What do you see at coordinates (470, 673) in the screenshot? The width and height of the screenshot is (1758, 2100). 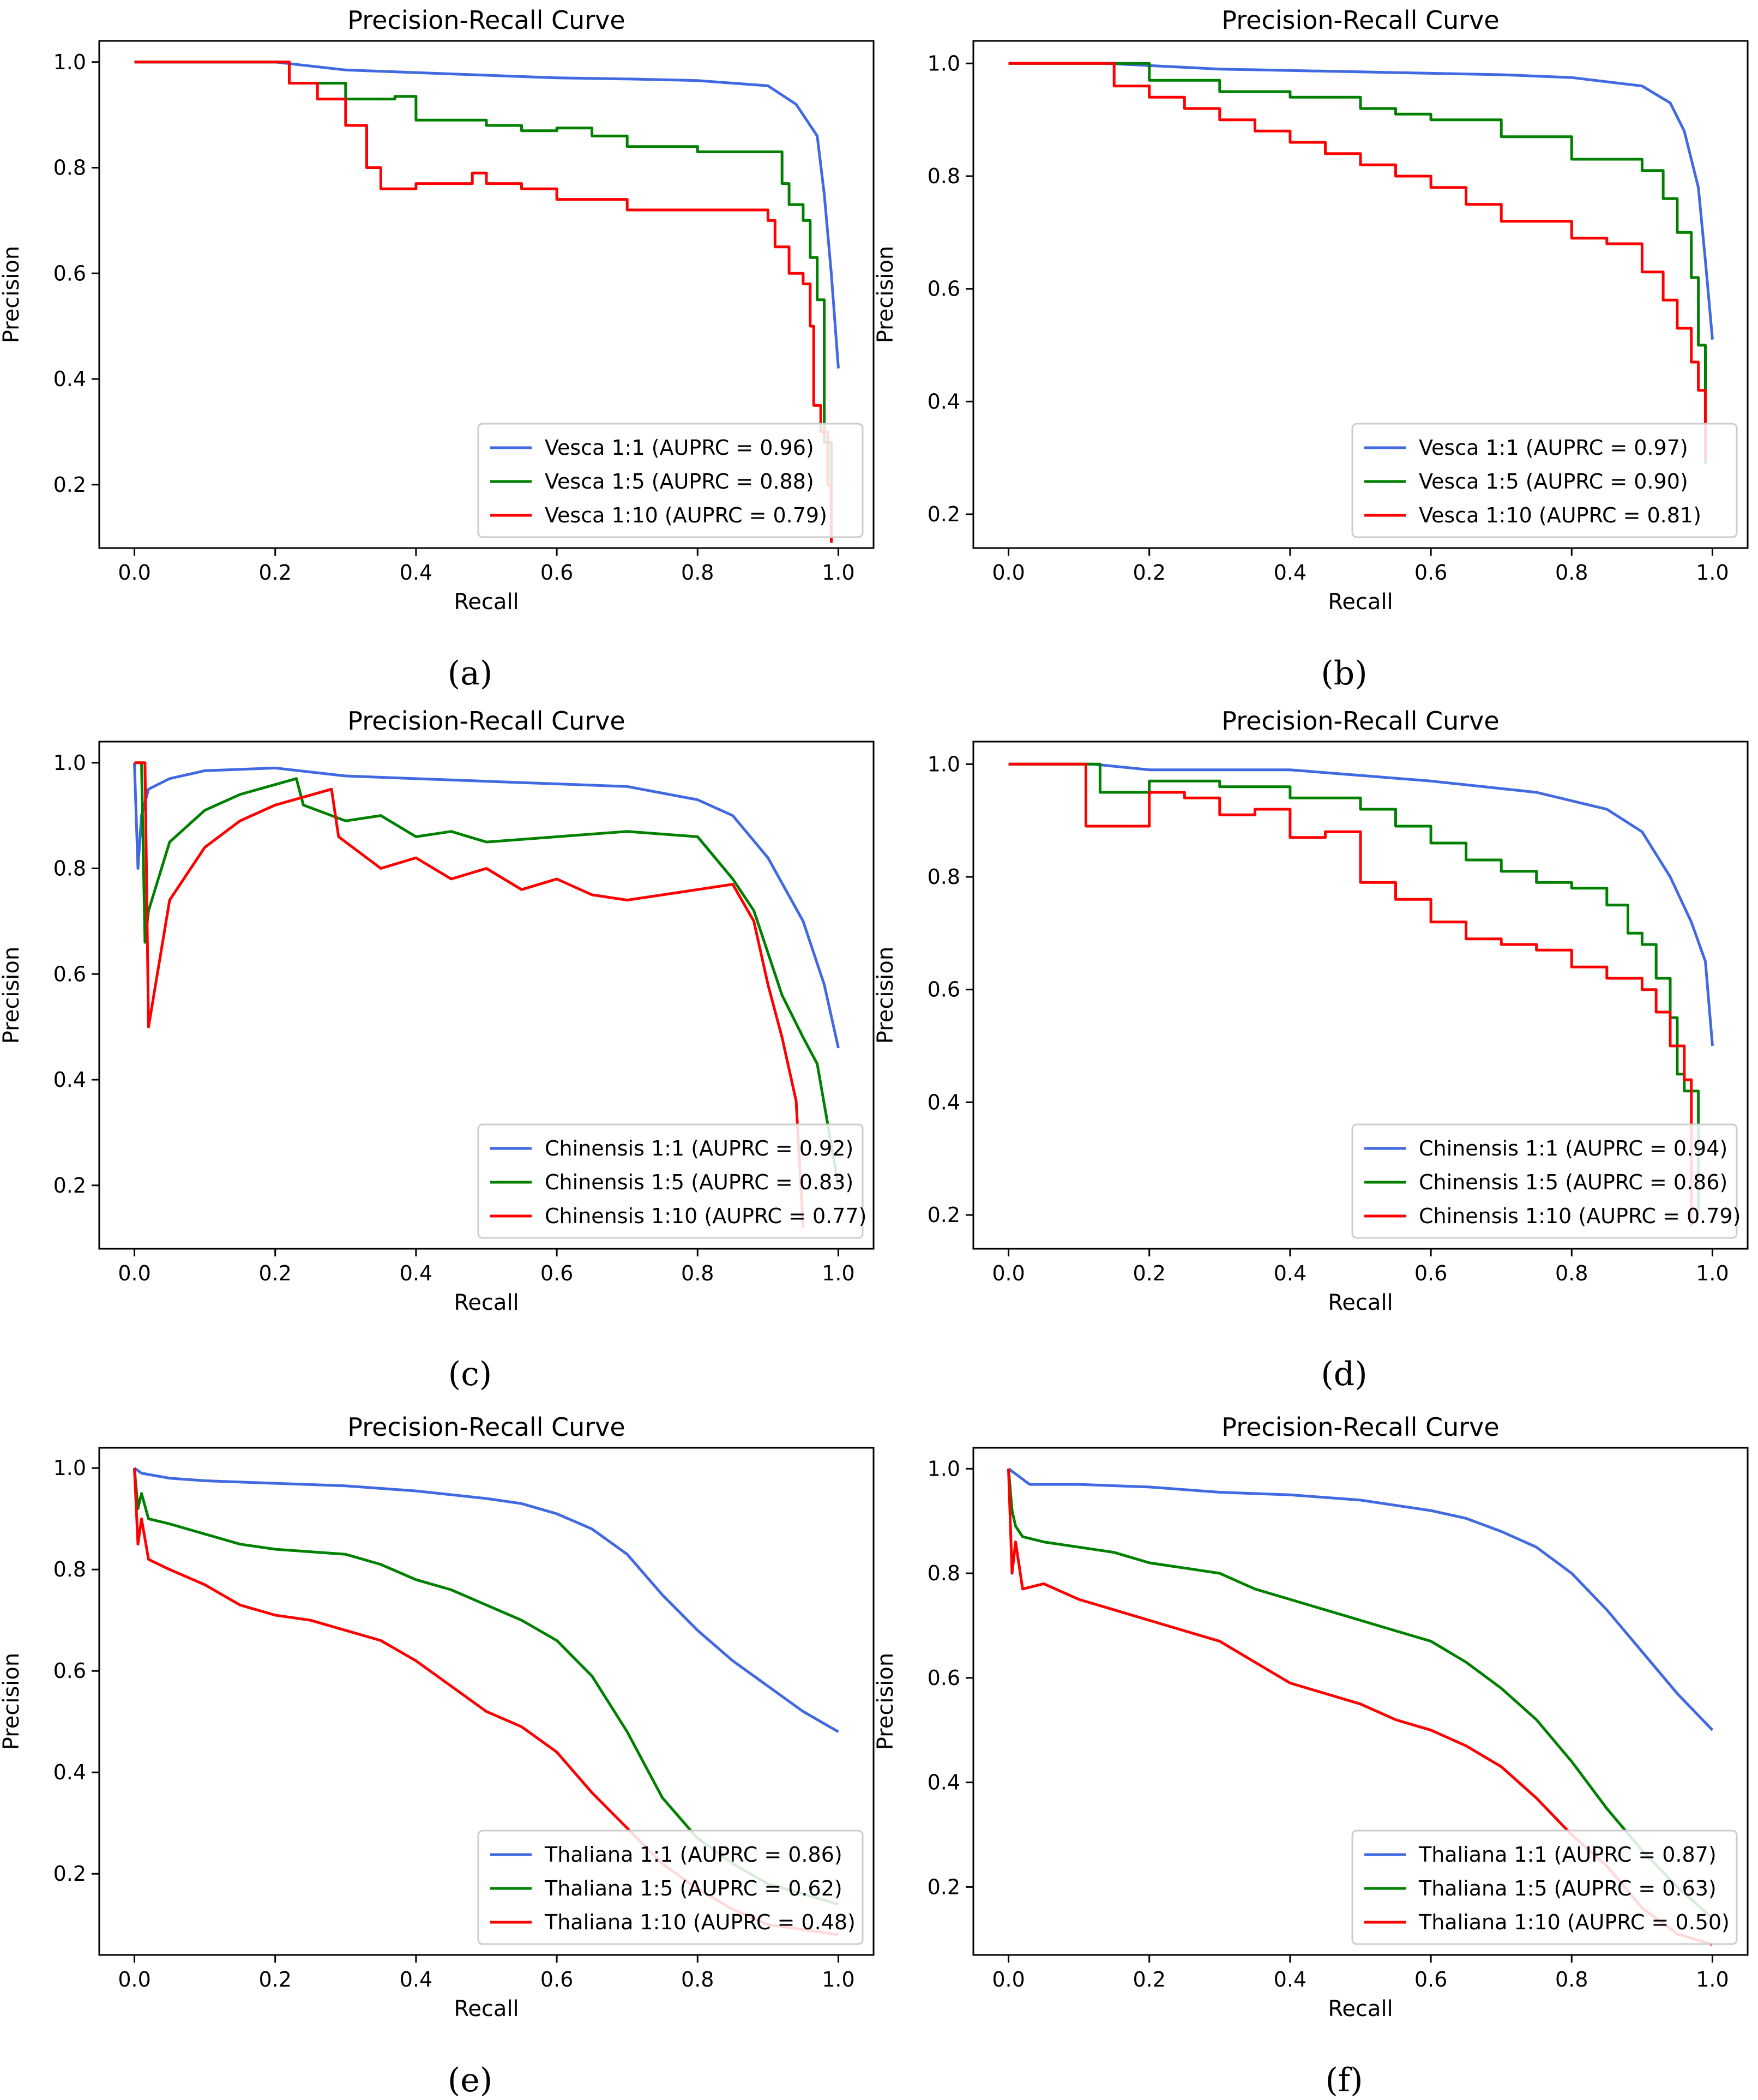 I see `panel-label: (a)` at bounding box center [470, 673].